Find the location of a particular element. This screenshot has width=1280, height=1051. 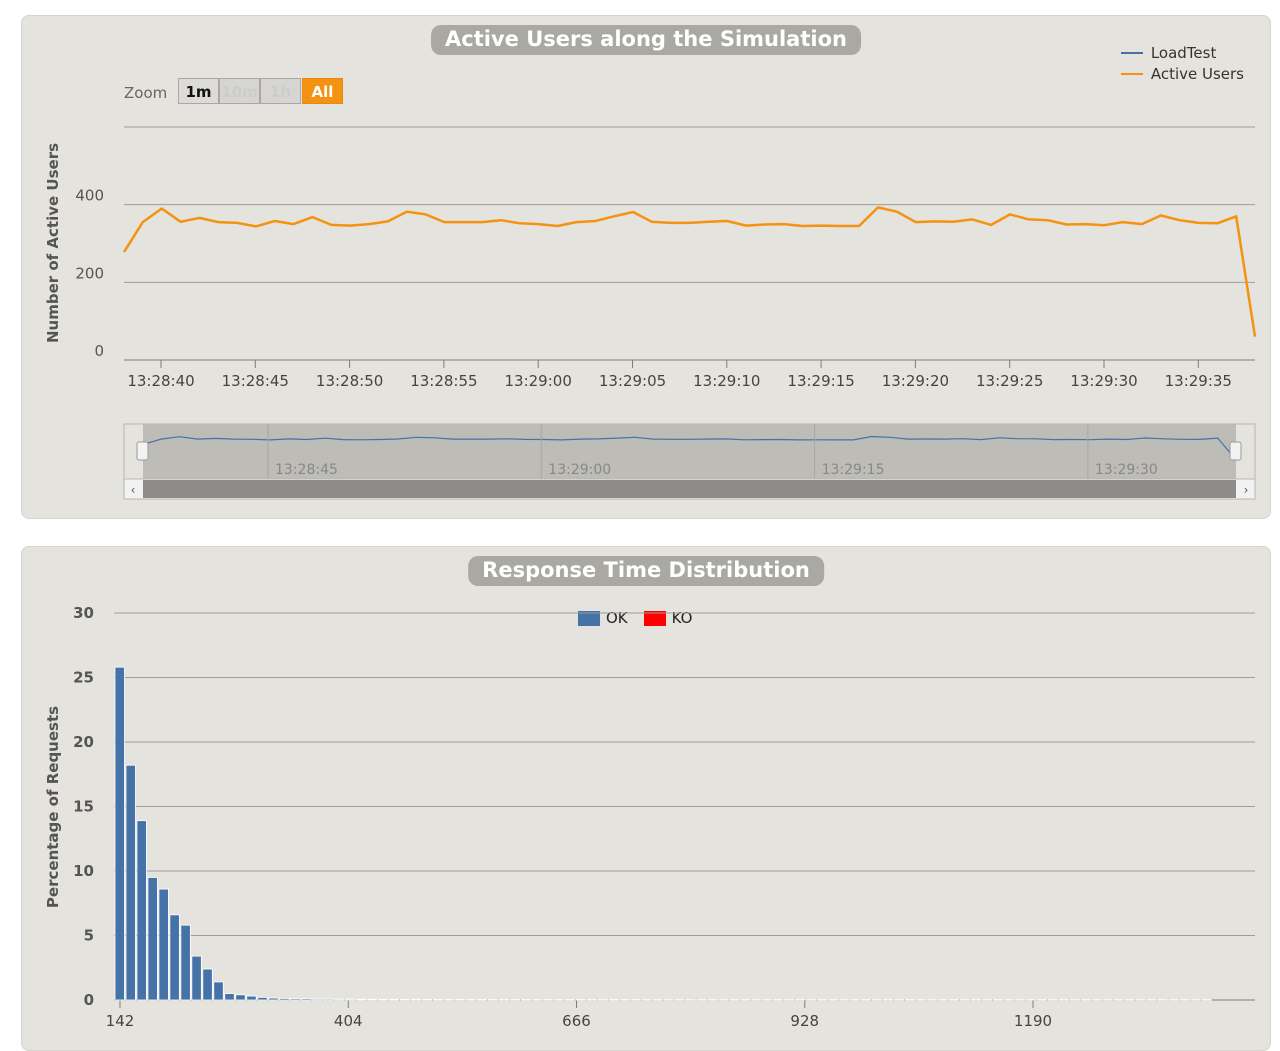

x-tick-label: 13:29:20 is located at coordinates (915, 381).